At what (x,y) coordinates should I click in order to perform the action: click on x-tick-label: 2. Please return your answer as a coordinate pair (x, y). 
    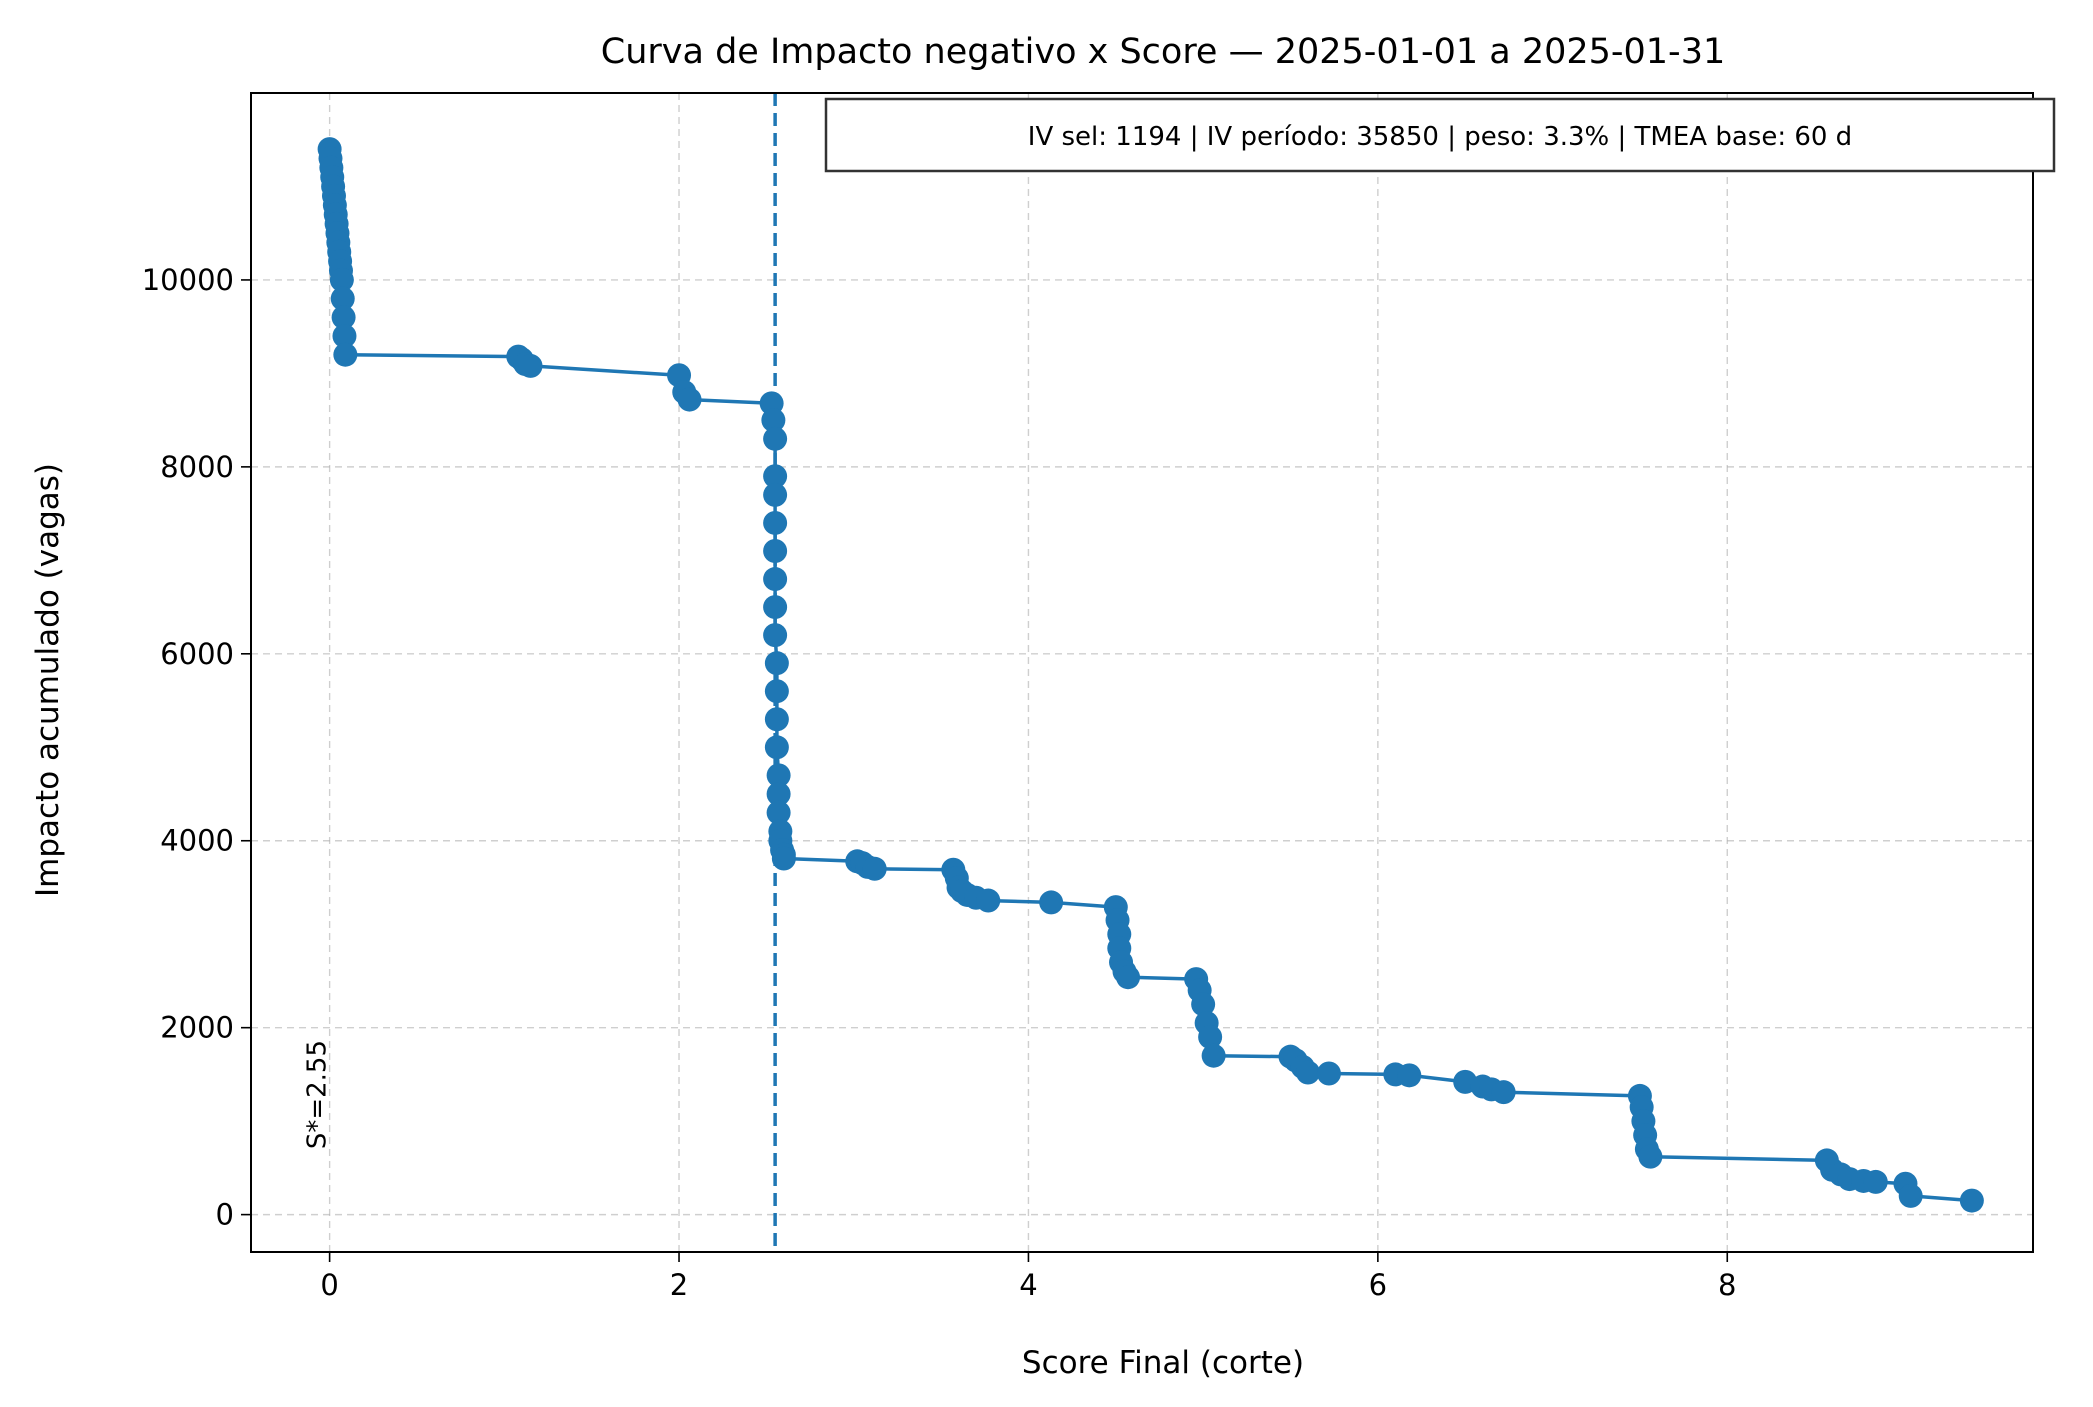
    Looking at the image, I should click on (679, 1285).